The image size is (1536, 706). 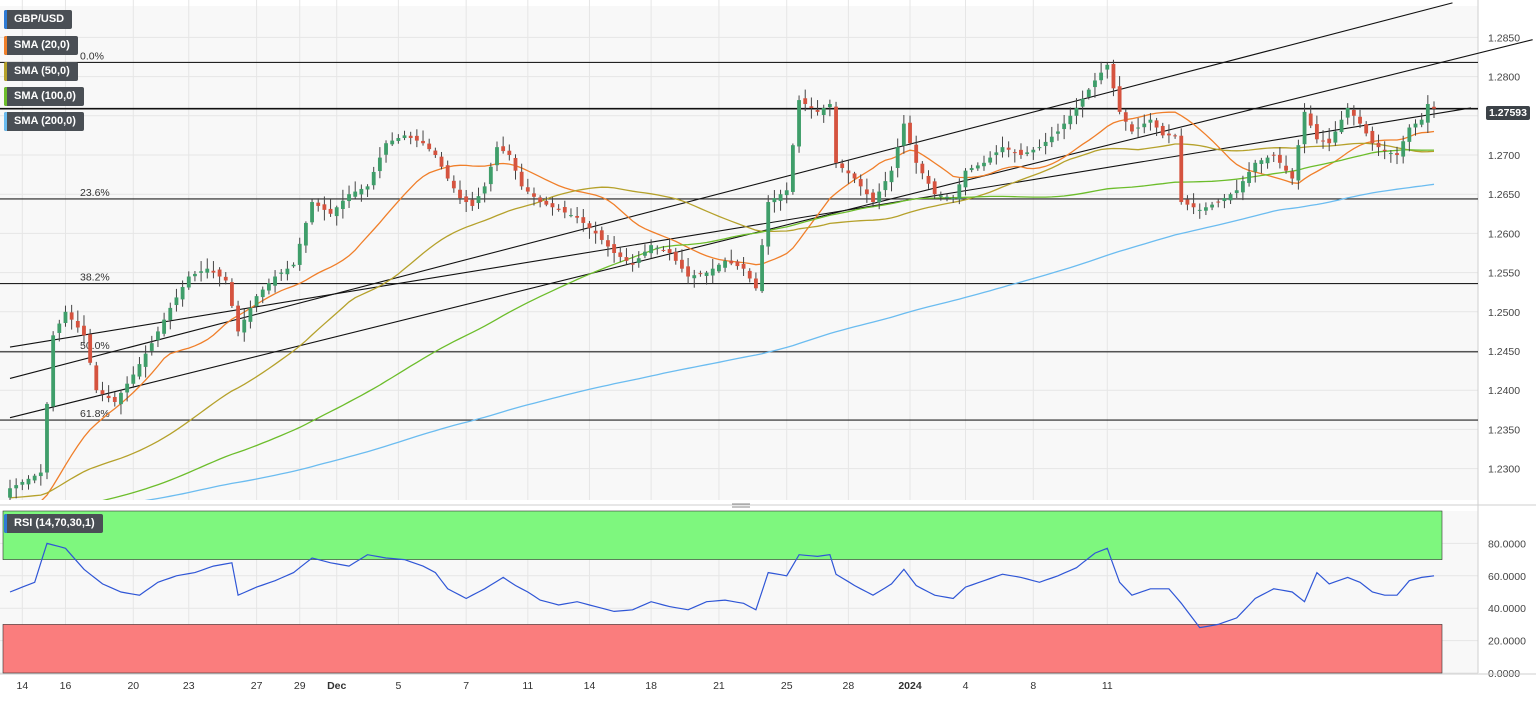 What do you see at coordinates (336, 686) in the screenshot?
I see `x-tick-label: Dec` at bounding box center [336, 686].